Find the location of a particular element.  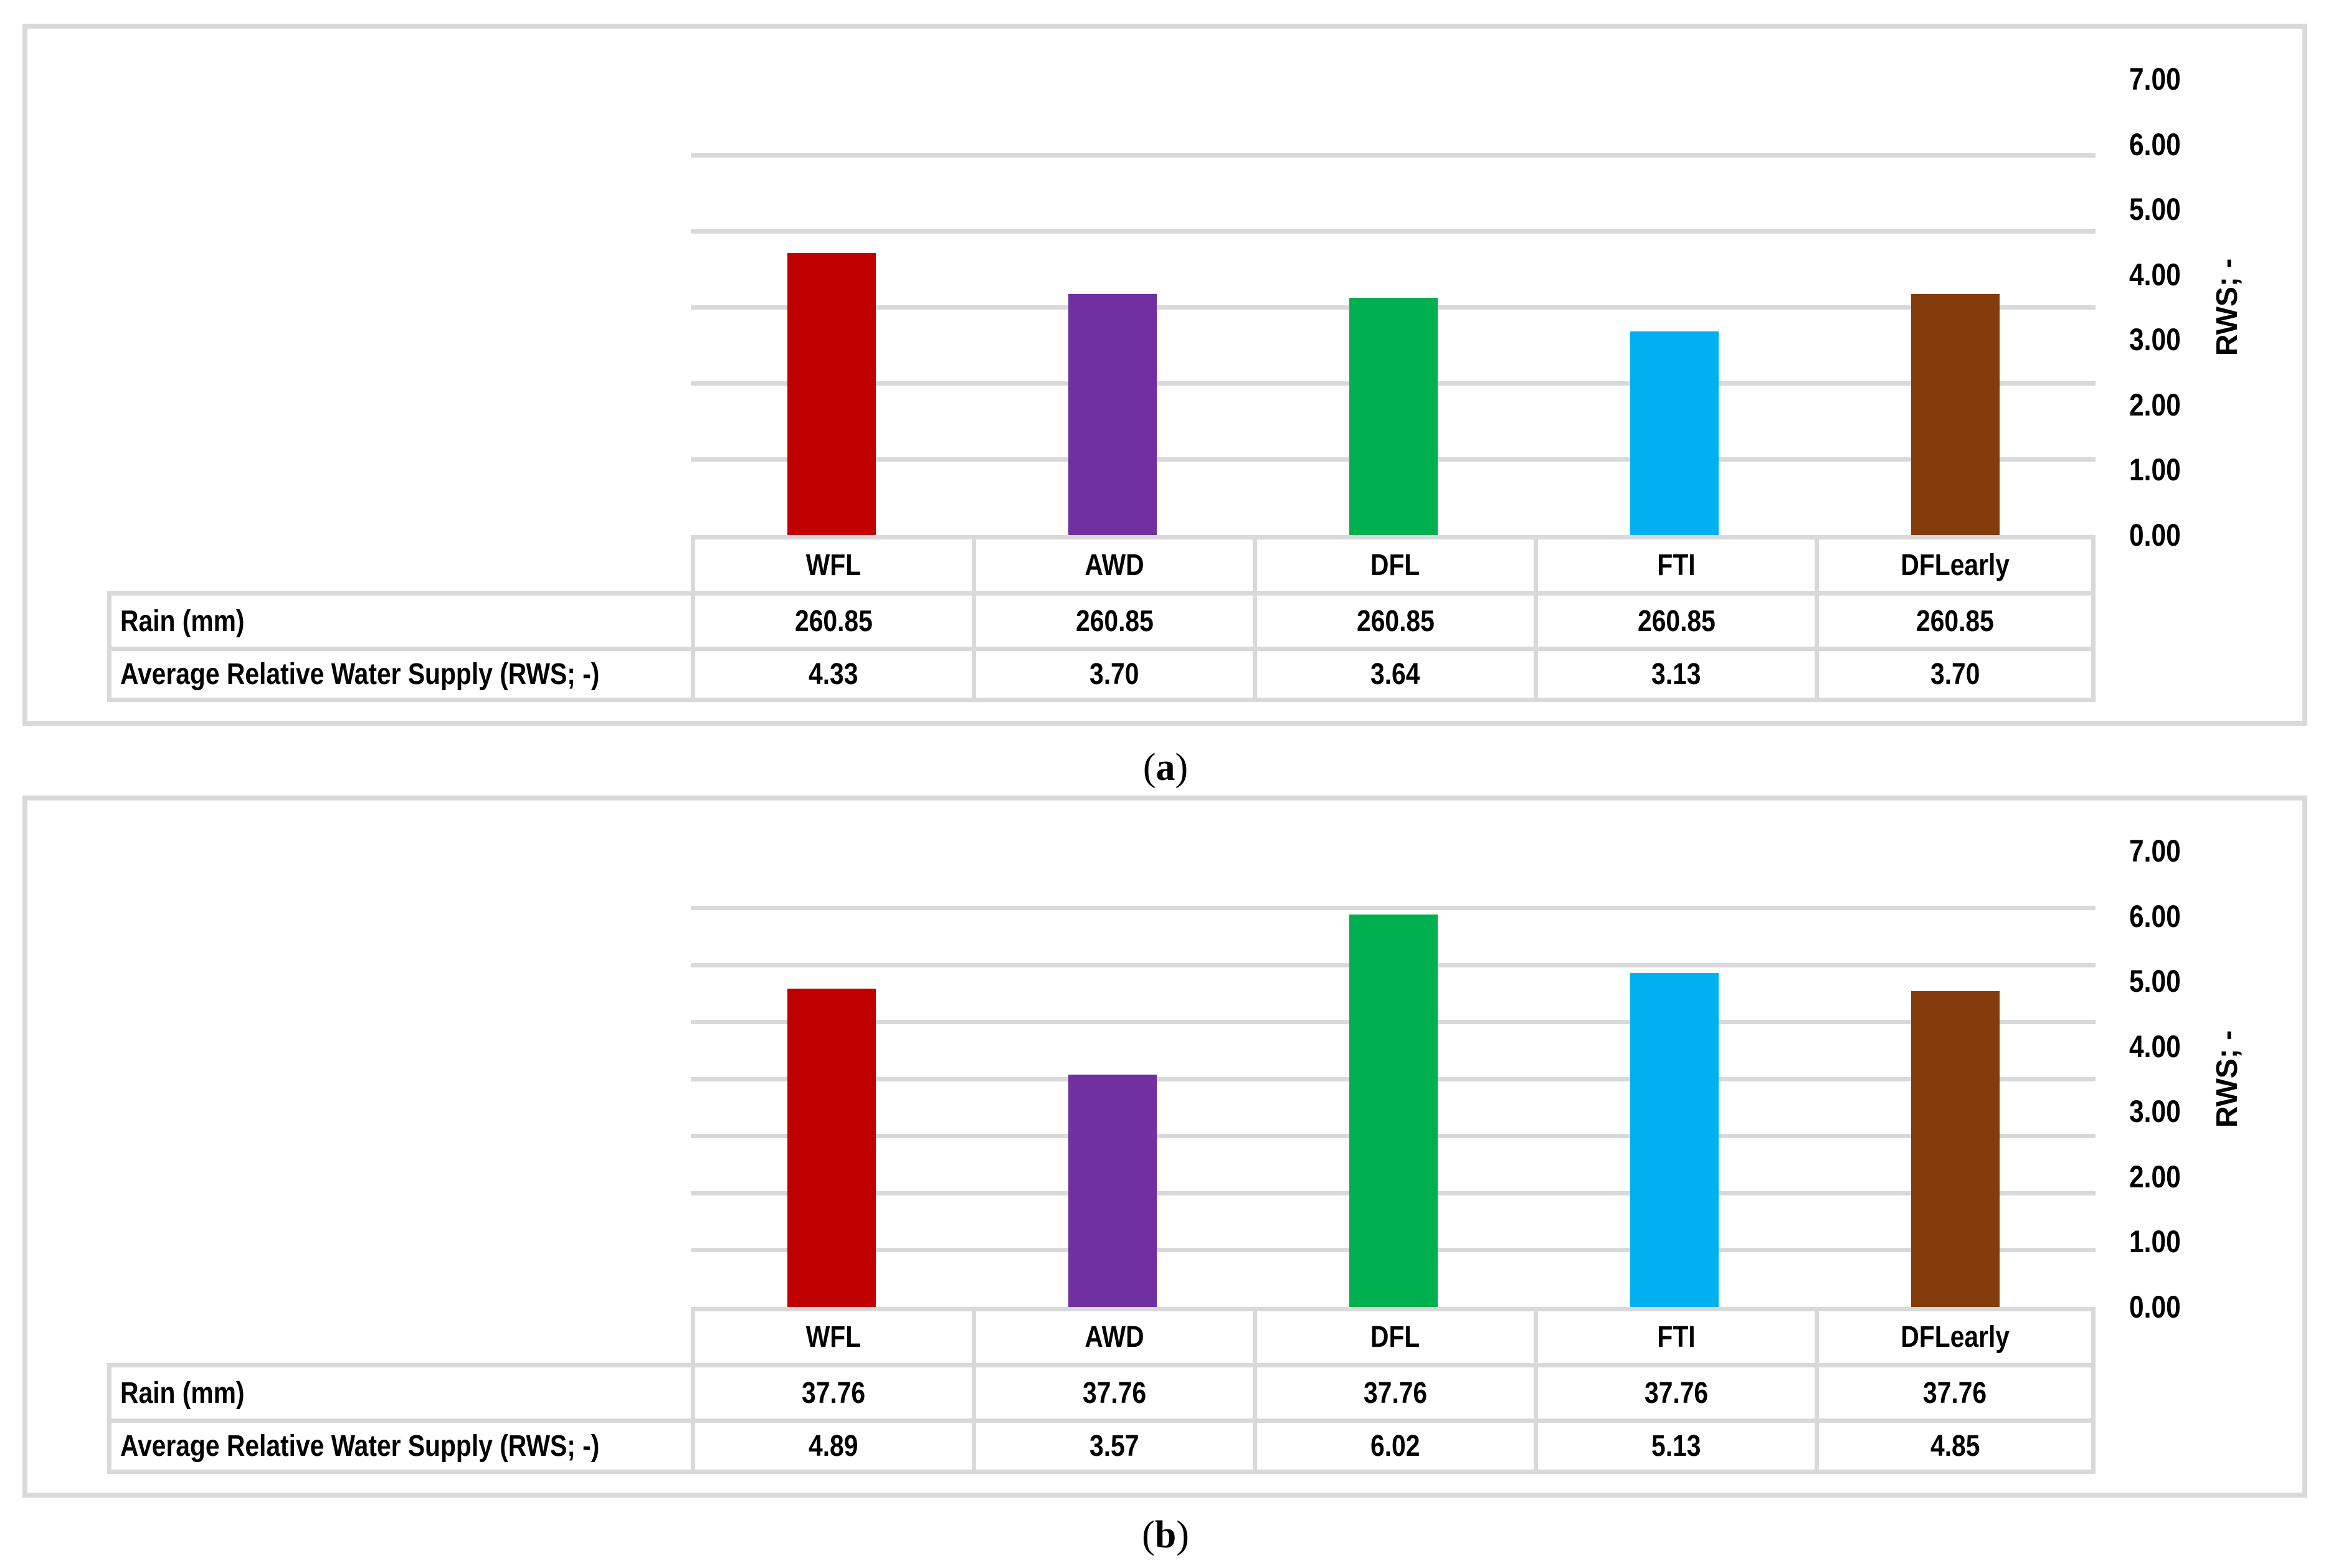

caption-letter: a is located at coordinates (1165, 768).